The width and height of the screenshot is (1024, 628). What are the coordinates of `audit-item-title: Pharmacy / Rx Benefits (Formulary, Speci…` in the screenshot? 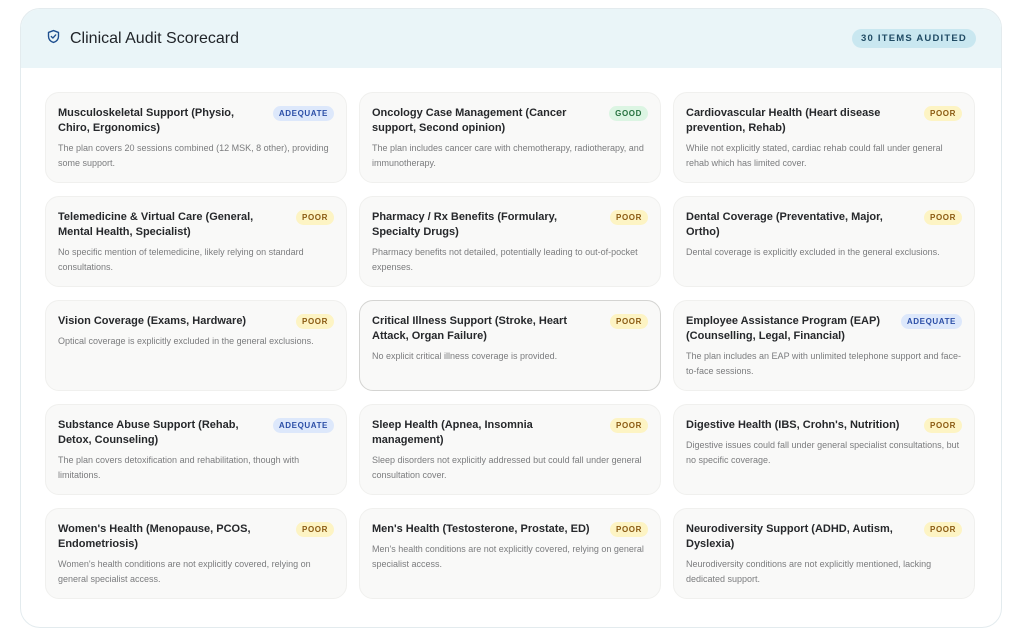 It's located at (465, 224).